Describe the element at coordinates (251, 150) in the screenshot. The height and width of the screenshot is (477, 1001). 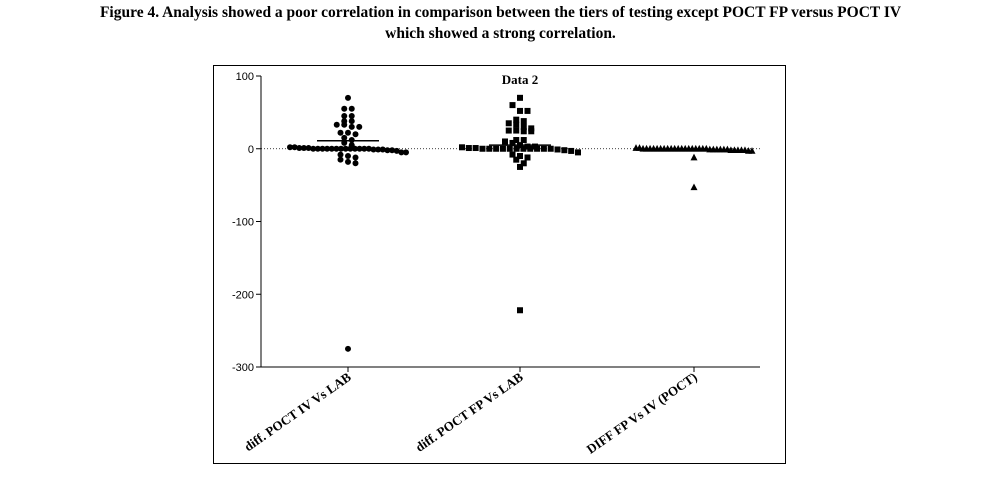
I see `y-tick-label: 0` at that location.